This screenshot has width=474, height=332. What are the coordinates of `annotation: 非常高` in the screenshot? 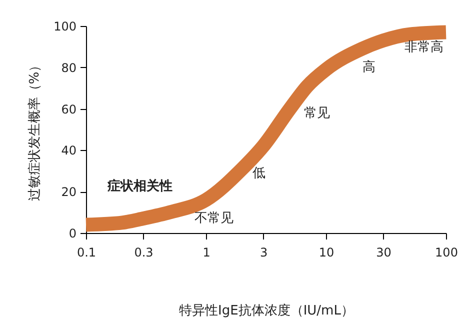 It's located at (424, 47).